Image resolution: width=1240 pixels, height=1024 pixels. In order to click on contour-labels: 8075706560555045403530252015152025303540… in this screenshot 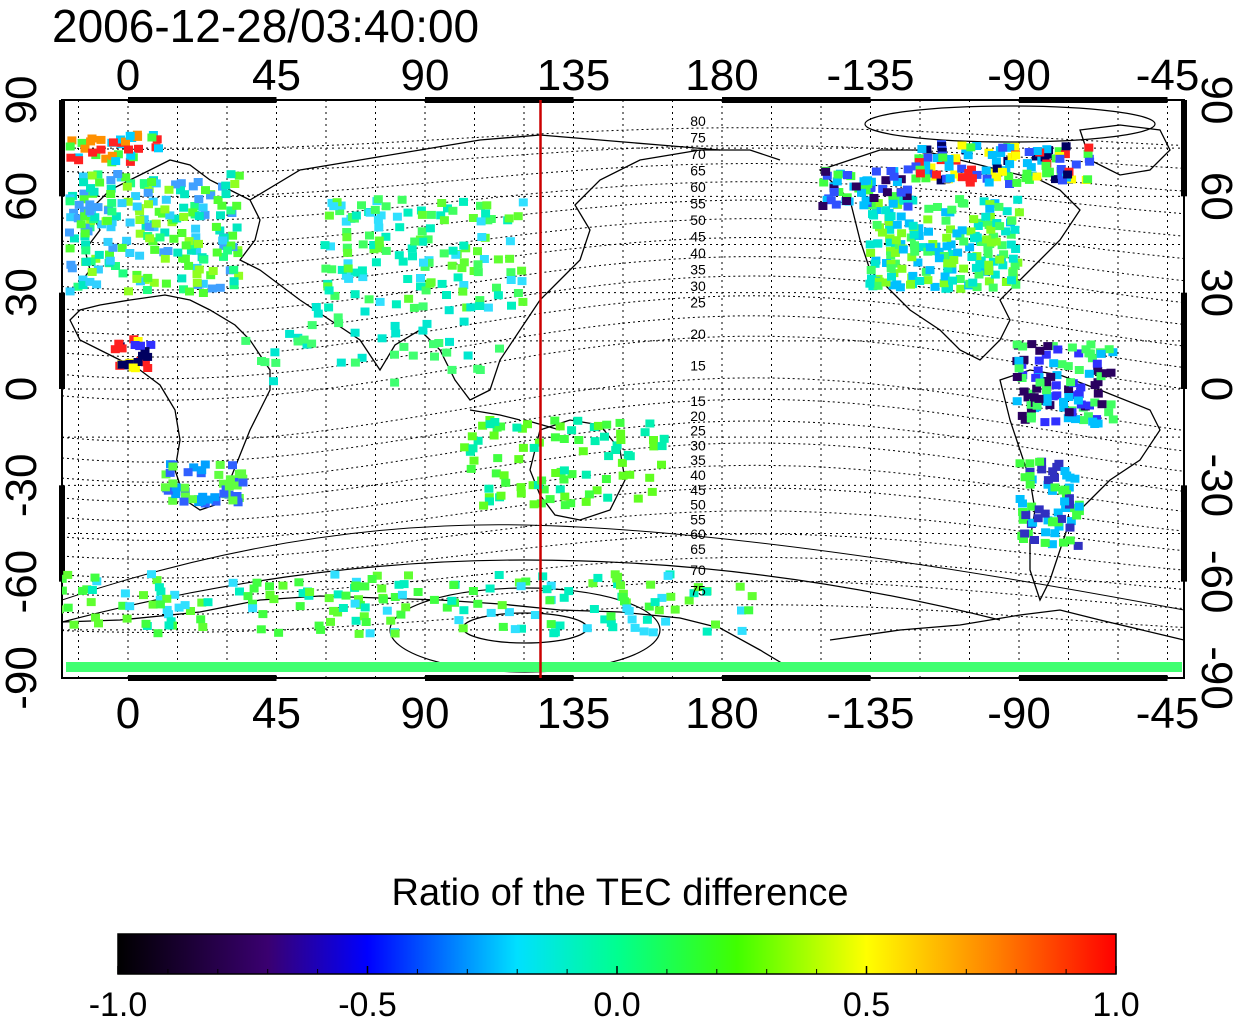, I will do `click(698, 356)`.